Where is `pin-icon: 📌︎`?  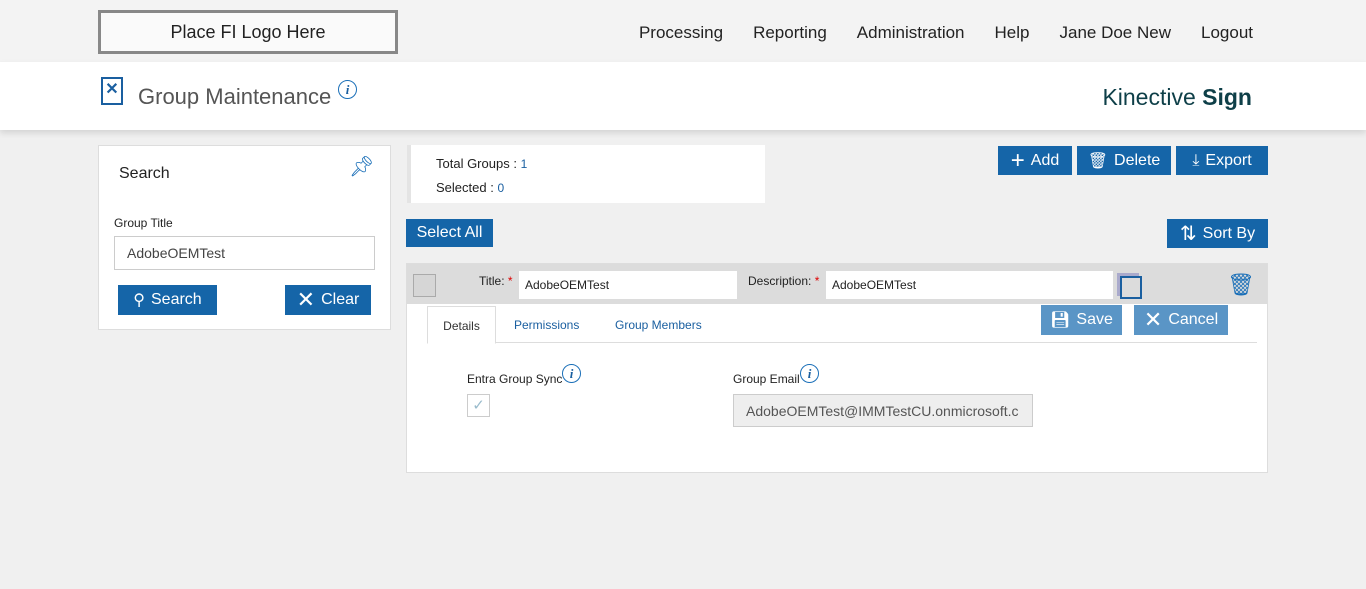
pin-icon: 📌︎ is located at coordinates (362, 167).